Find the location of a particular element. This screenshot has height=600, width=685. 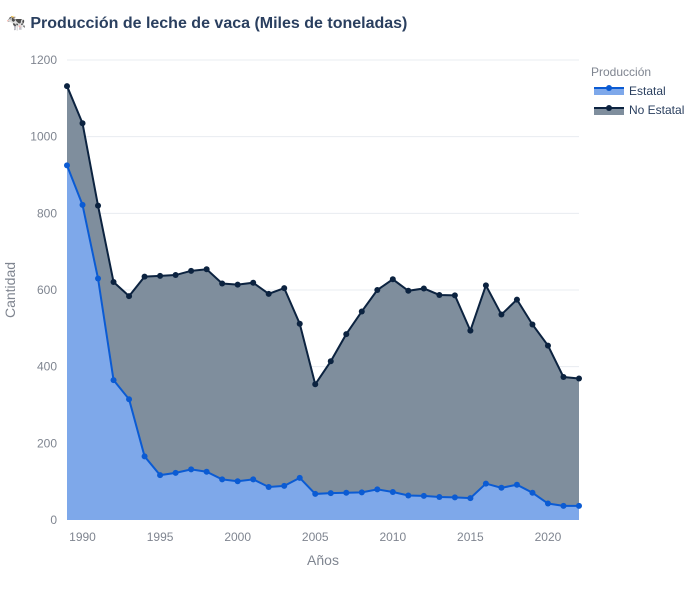

x-axis-title: Años is located at coordinates (323, 560).